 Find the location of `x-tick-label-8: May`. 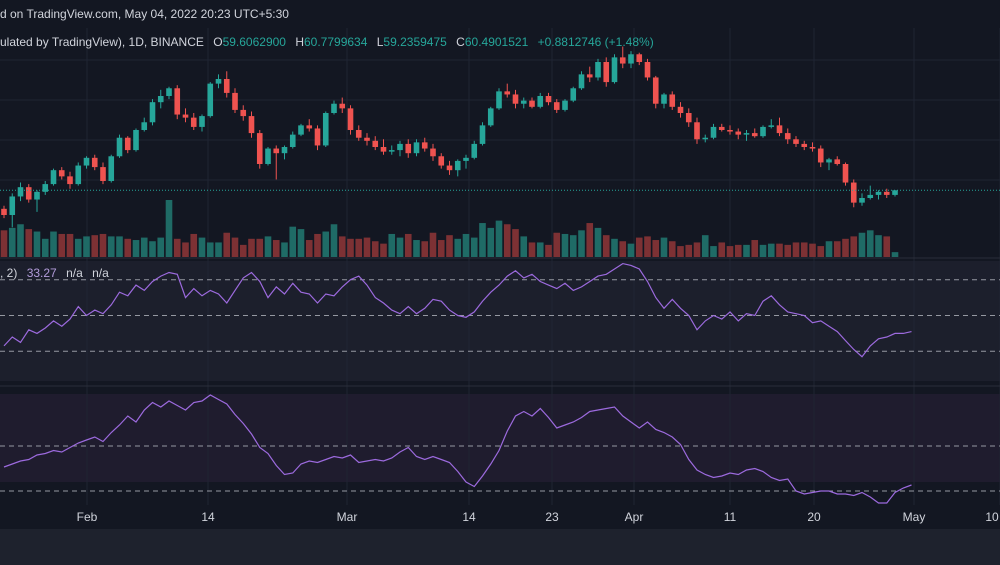

x-tick-label-8: May is located at coordinates (914, 517).